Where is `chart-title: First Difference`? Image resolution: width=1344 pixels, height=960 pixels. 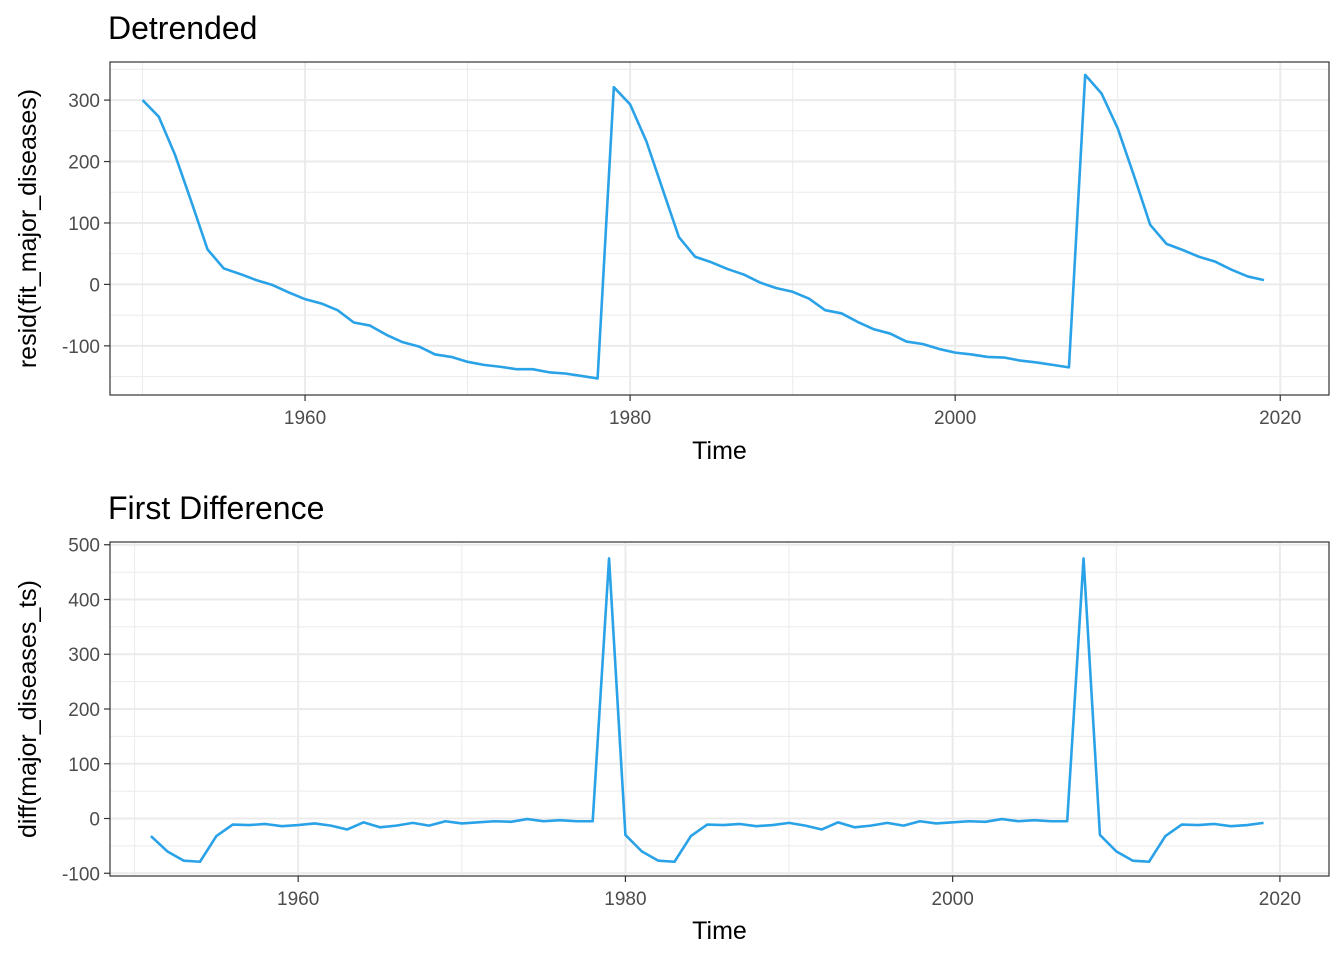
chart-title: First Difference is located at coordinates (216, 508).